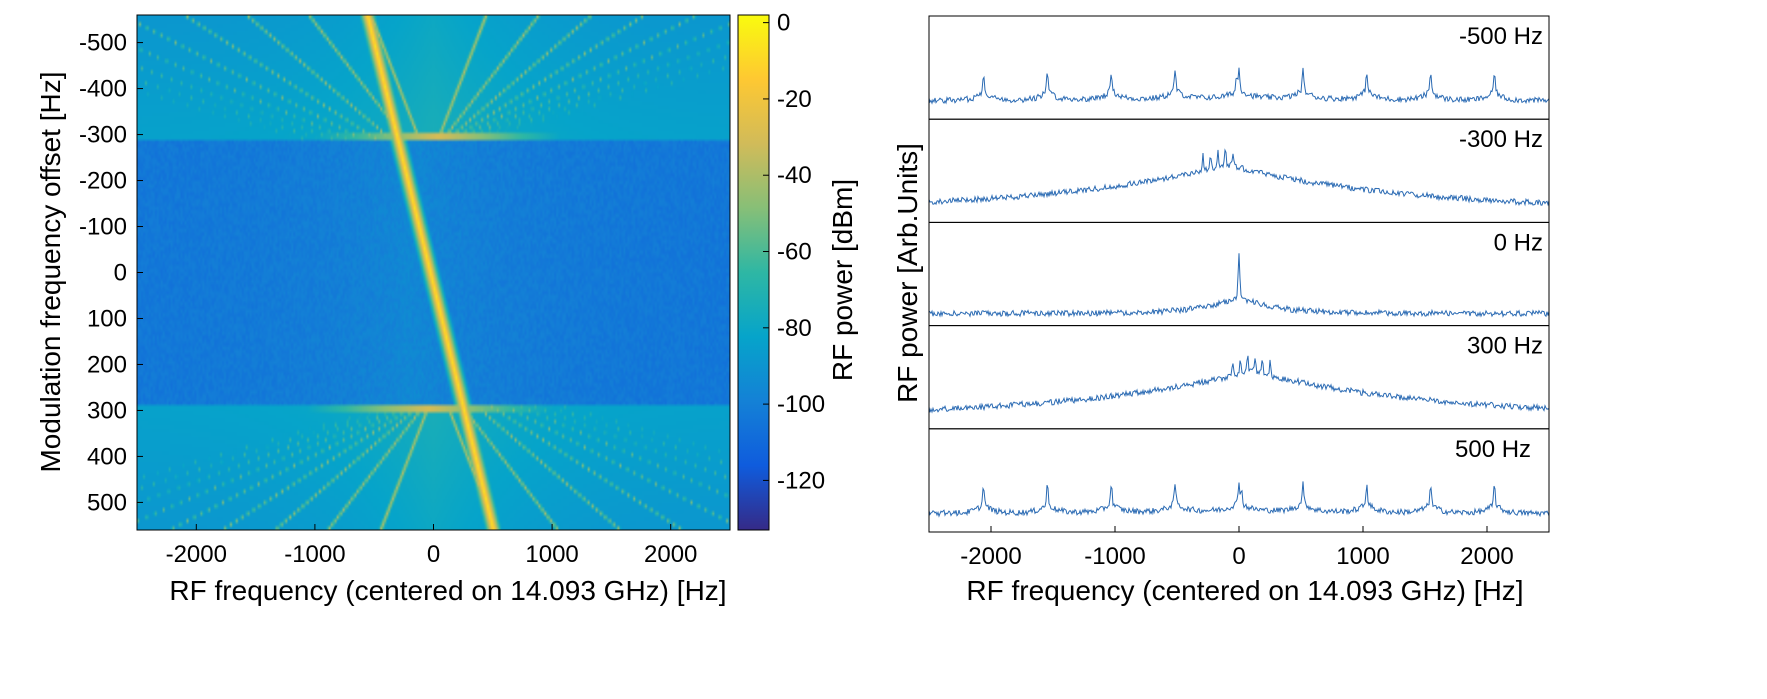  What do you see at coordinates (103, 181) in the screenshot?
I see `heatmap-y-tick-label: -200` at bounding box center [103, 181].